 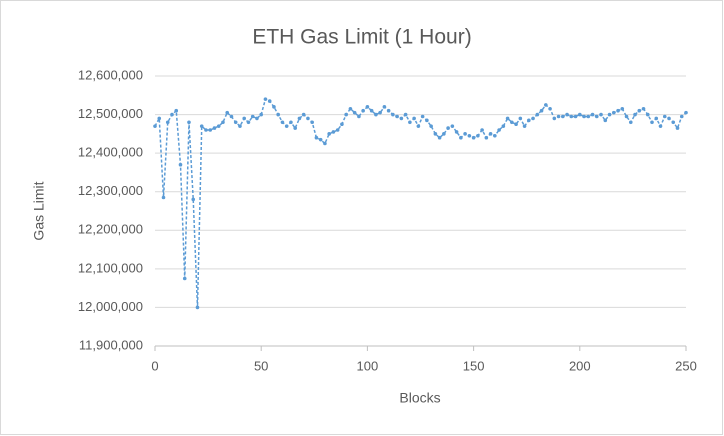 What do you see at coordinates (474, 365) in the screenshot?
I see `x-tick-label: 150` at bounding box center [474, 365].